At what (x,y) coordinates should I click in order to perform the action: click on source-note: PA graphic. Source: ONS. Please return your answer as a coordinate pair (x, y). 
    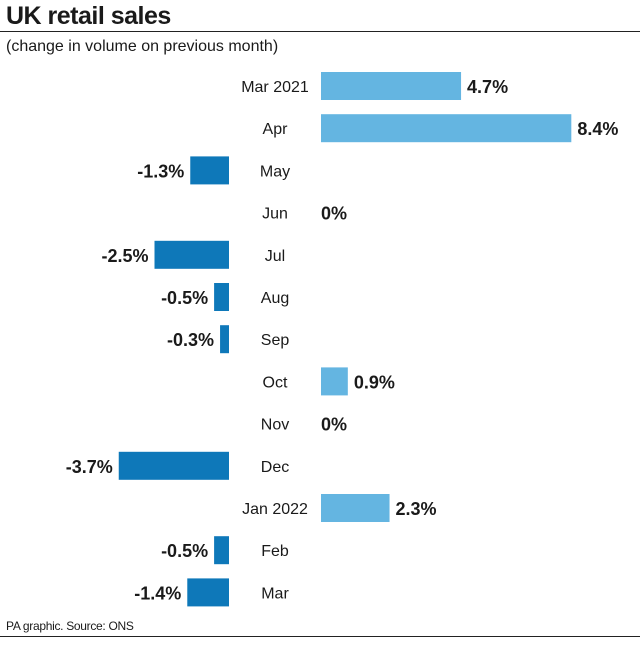
    Looking at the image, I should click on (70, 626).